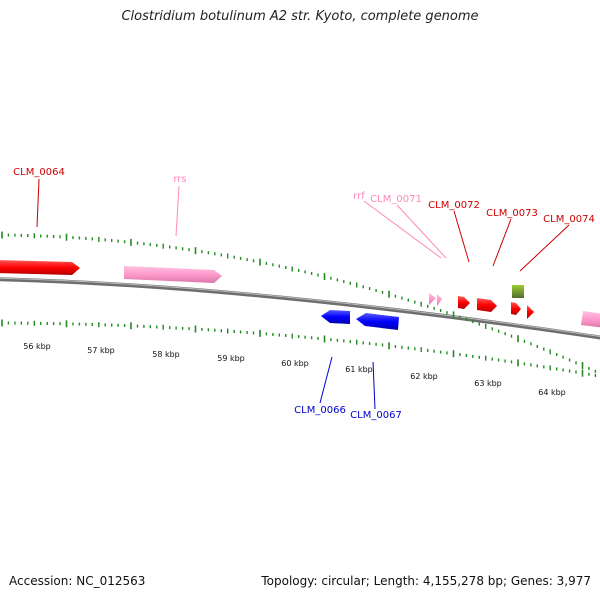 Image resolution: width=600 pixels, height=600 pixels. What do you see at coordinates (461, 236) in the screenshot?
I see `leader-line-clm0072` at bounding box center [461, 236].